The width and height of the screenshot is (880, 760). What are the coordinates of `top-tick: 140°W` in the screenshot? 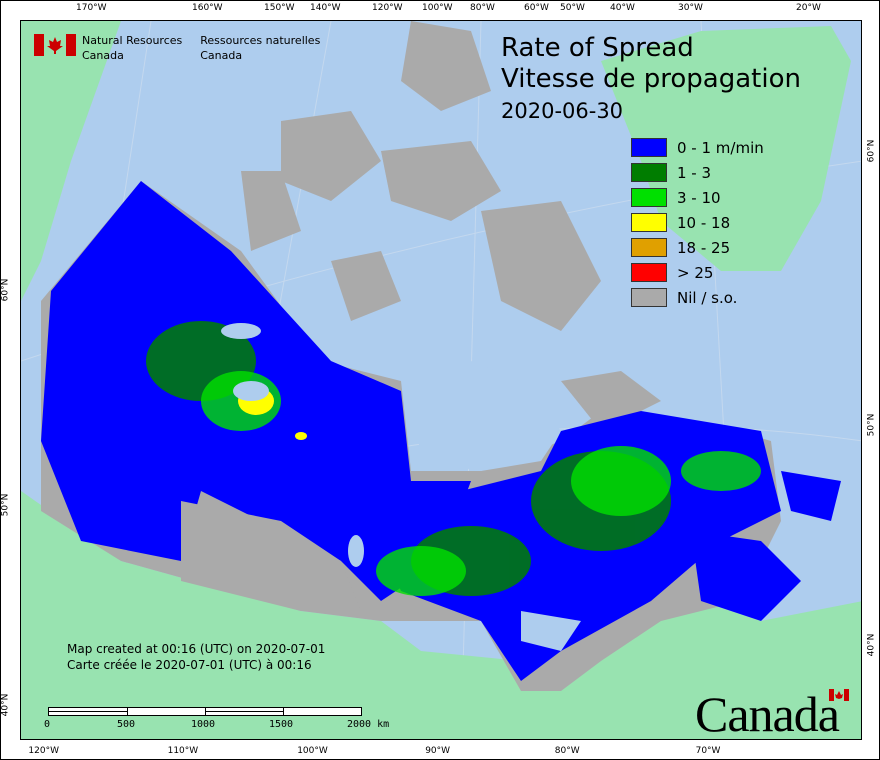 It's located at (325, 8).